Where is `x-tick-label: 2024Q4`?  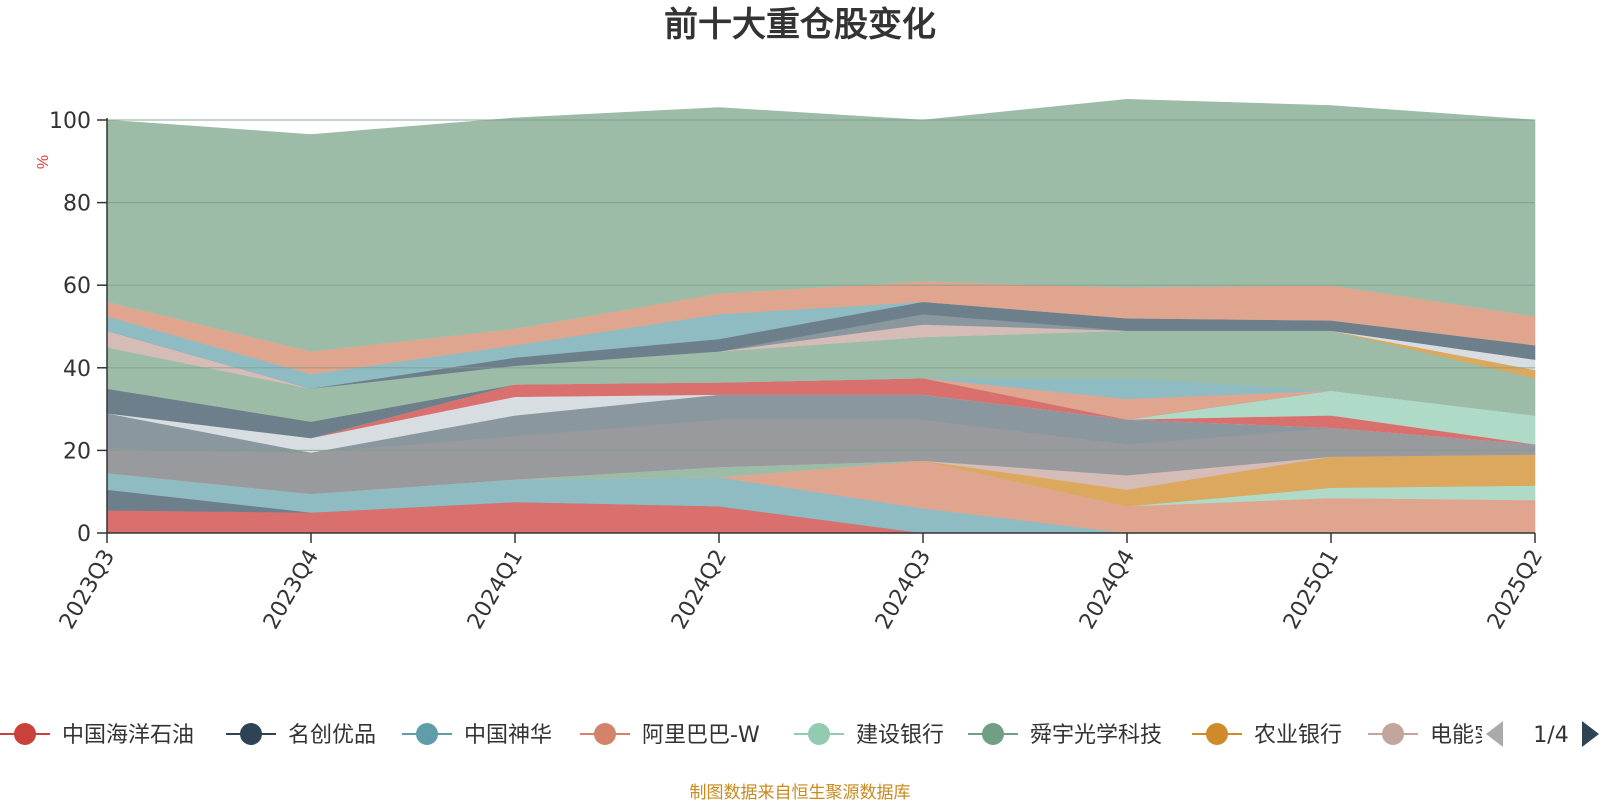
x-tick-label: 2024Q4 is located at coordinates (1107, 590).